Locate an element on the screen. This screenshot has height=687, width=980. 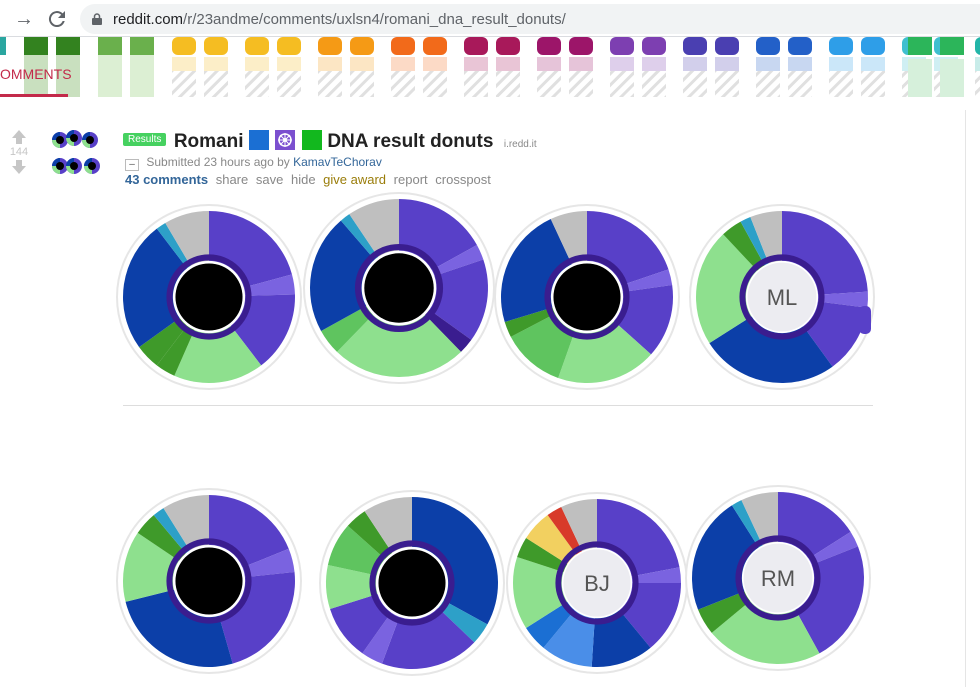
upvote-arrow-icon is located at coordinates (19, 137).